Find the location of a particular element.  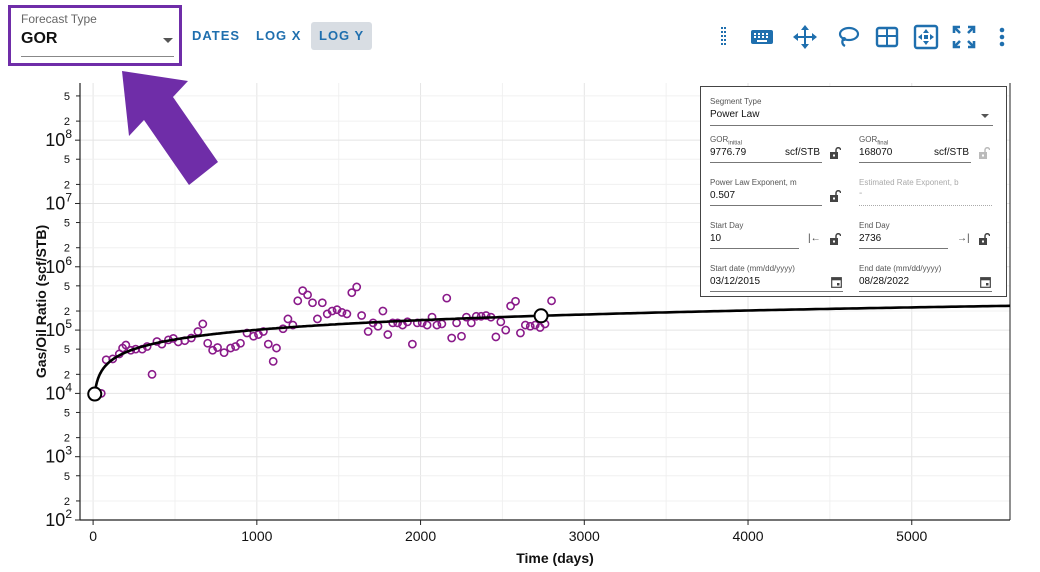

x-tick-label: 3000 is located at coordinates (584, 536).